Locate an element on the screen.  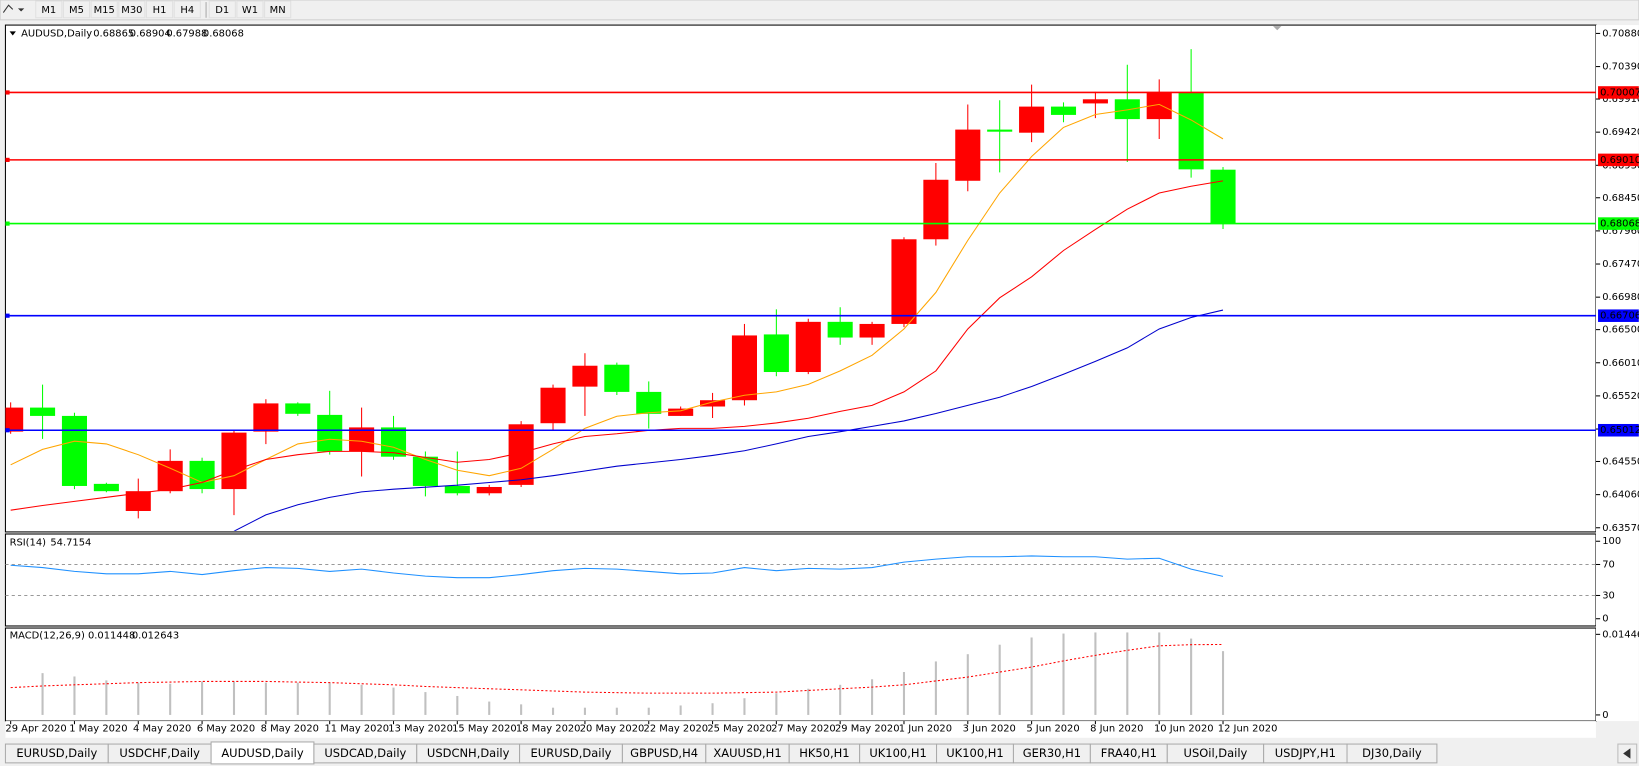
x-tick-label: 13 May 2020 is located at coordinates (420, 728).